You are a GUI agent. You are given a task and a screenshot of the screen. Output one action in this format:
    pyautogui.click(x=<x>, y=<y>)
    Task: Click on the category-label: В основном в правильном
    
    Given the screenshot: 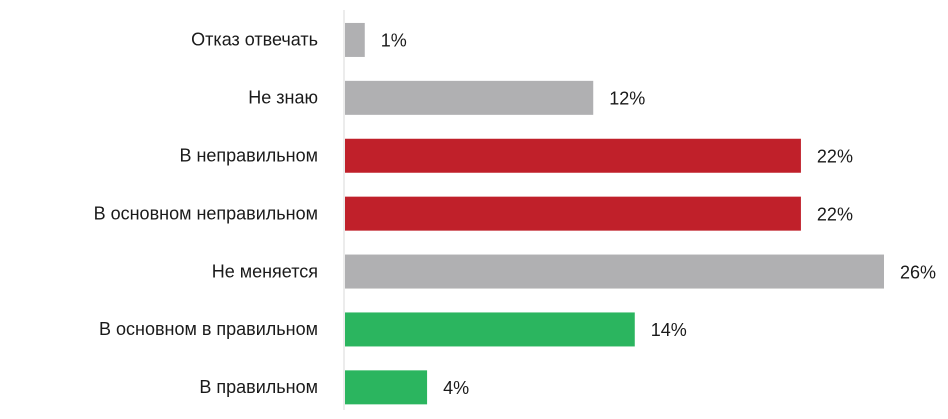 What is the action you would take?
    pyautogui.click(x=208, y=329)
    